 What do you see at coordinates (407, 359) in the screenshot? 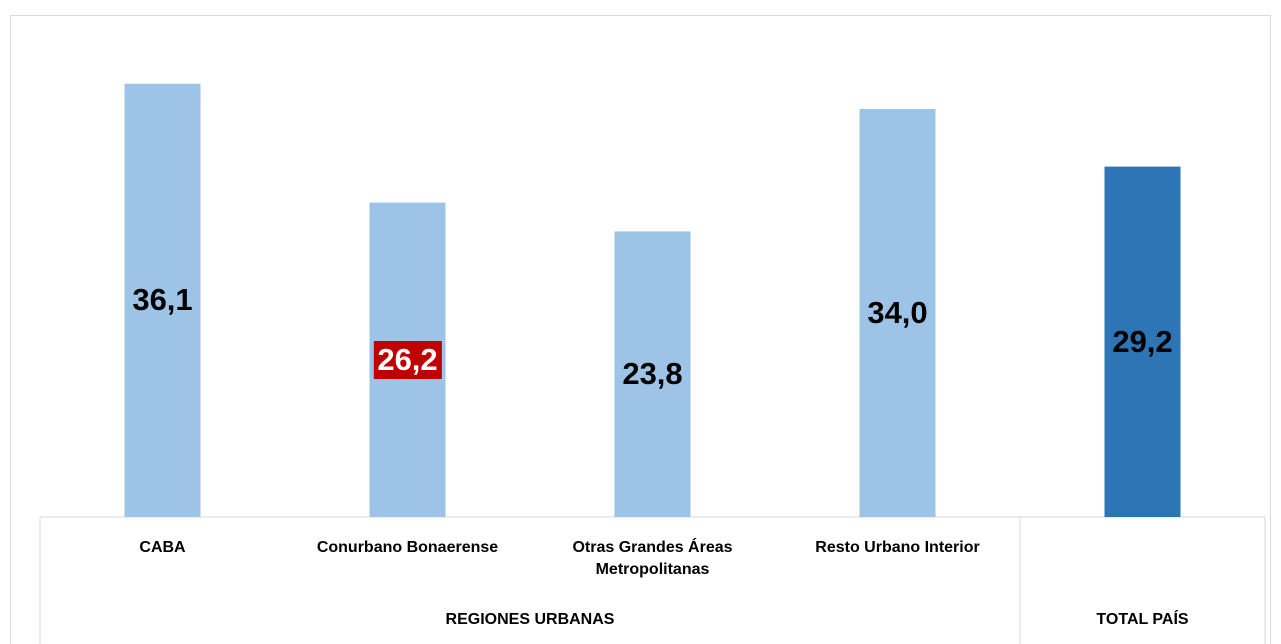
I see `value-label: 26,2` at bounding box center [407, 359].